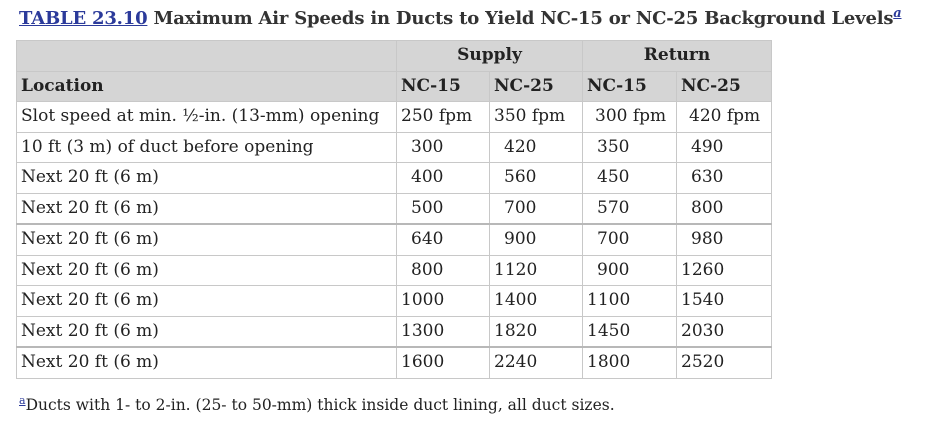 This screenshot has width=936, height=424. What do you see at coordinates (536, 147) in the screenshot?
I see `supply-nc25-cell: 420` at bounding box center [536, 147].